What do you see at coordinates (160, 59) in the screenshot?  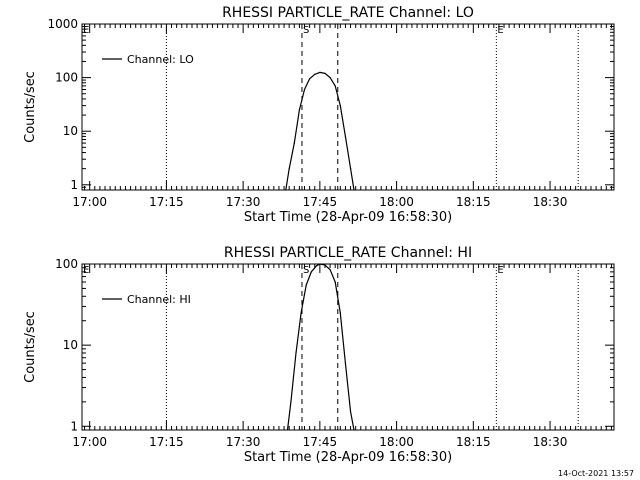 I see `legend-label: Channel: LO` at bounding box center [160, 59].